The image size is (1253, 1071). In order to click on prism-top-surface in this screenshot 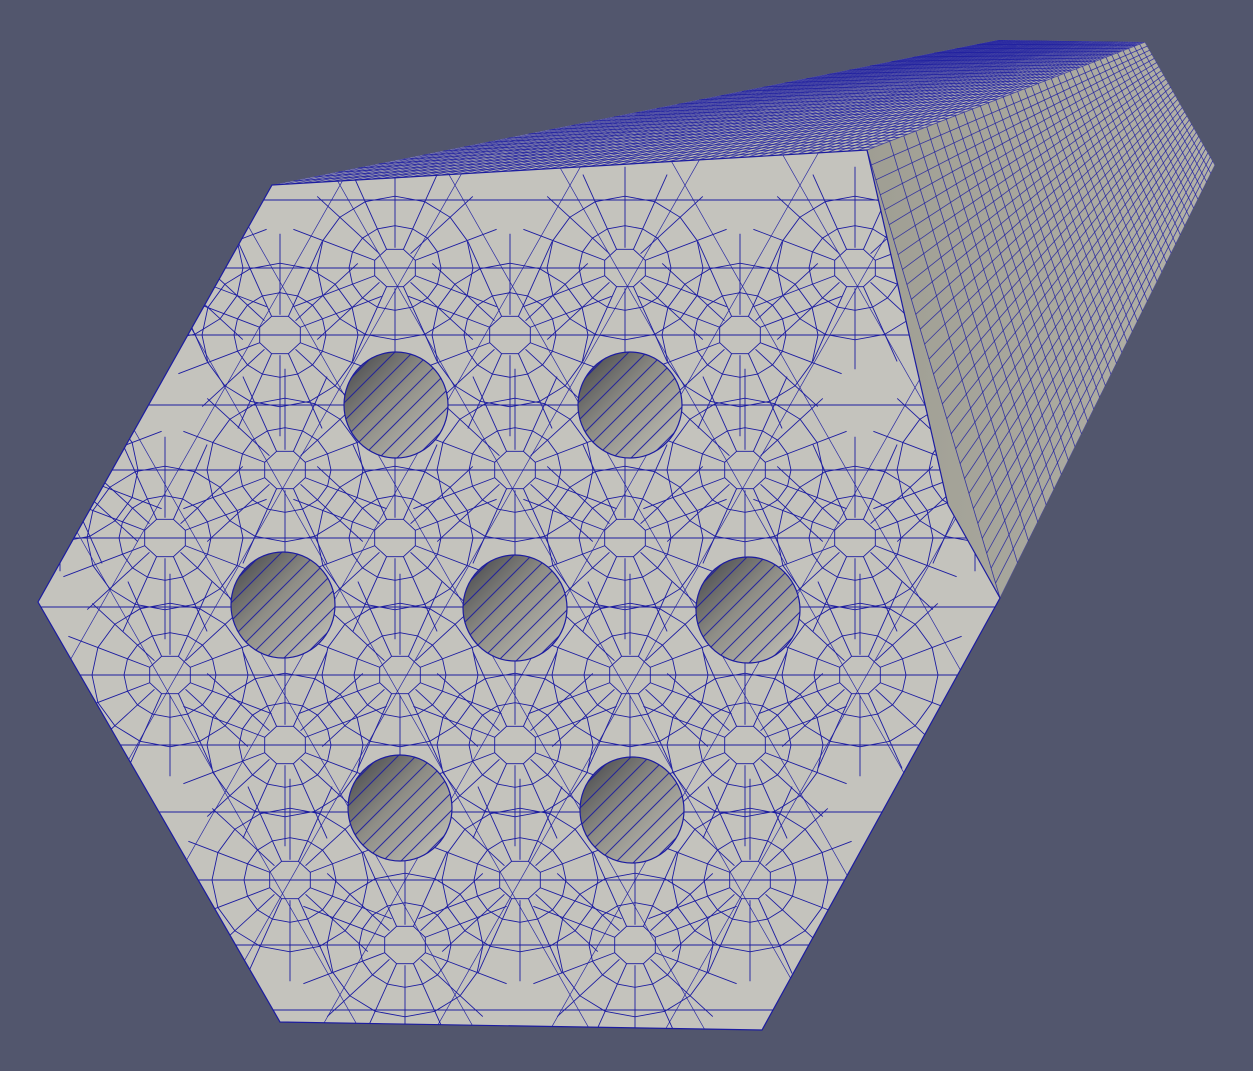, I will do `click(708, 112)`.